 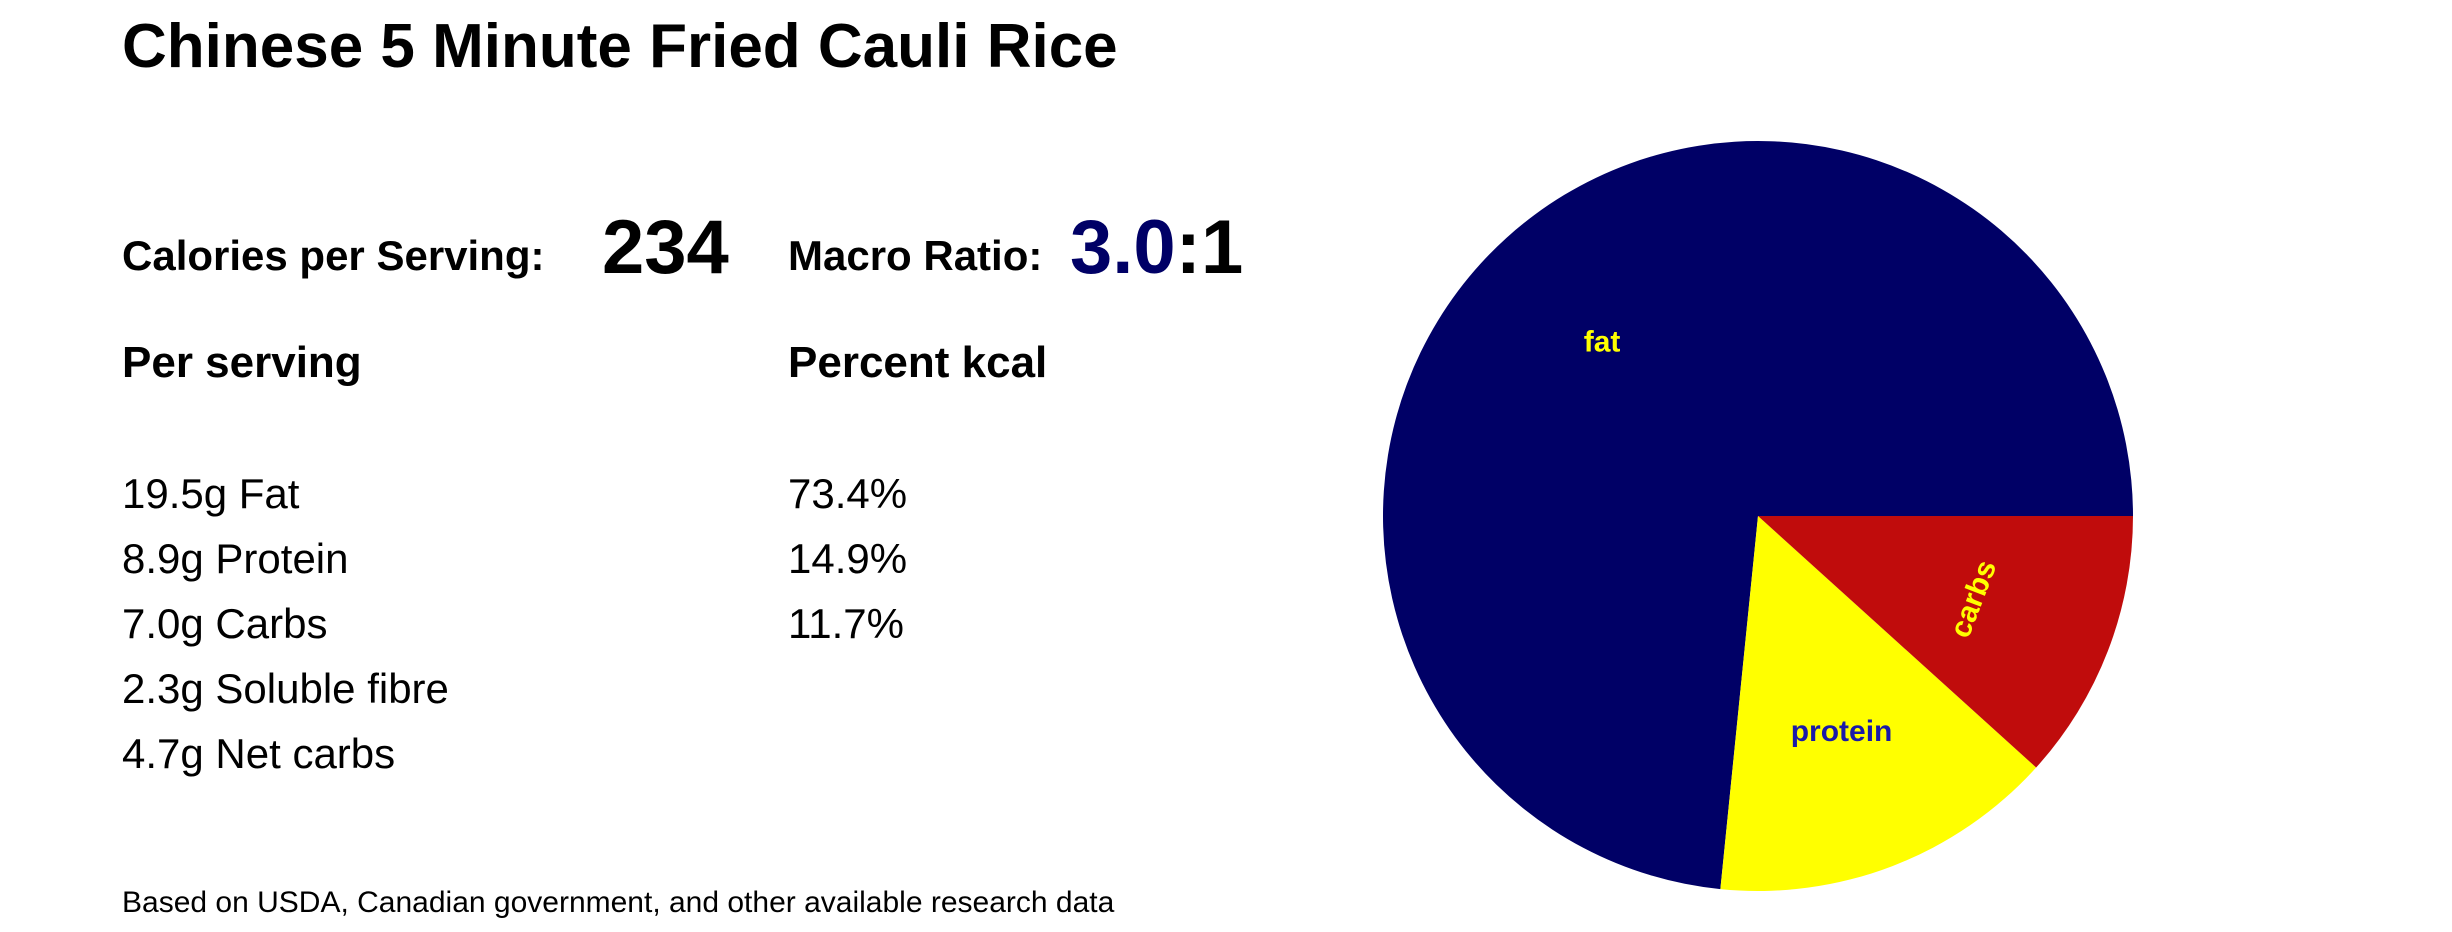 What do you see at coordinates (225, 623) in the screenshot?
I see `per-serving-carbs: 7.0g Carbs` at bounding box center [225, 623].